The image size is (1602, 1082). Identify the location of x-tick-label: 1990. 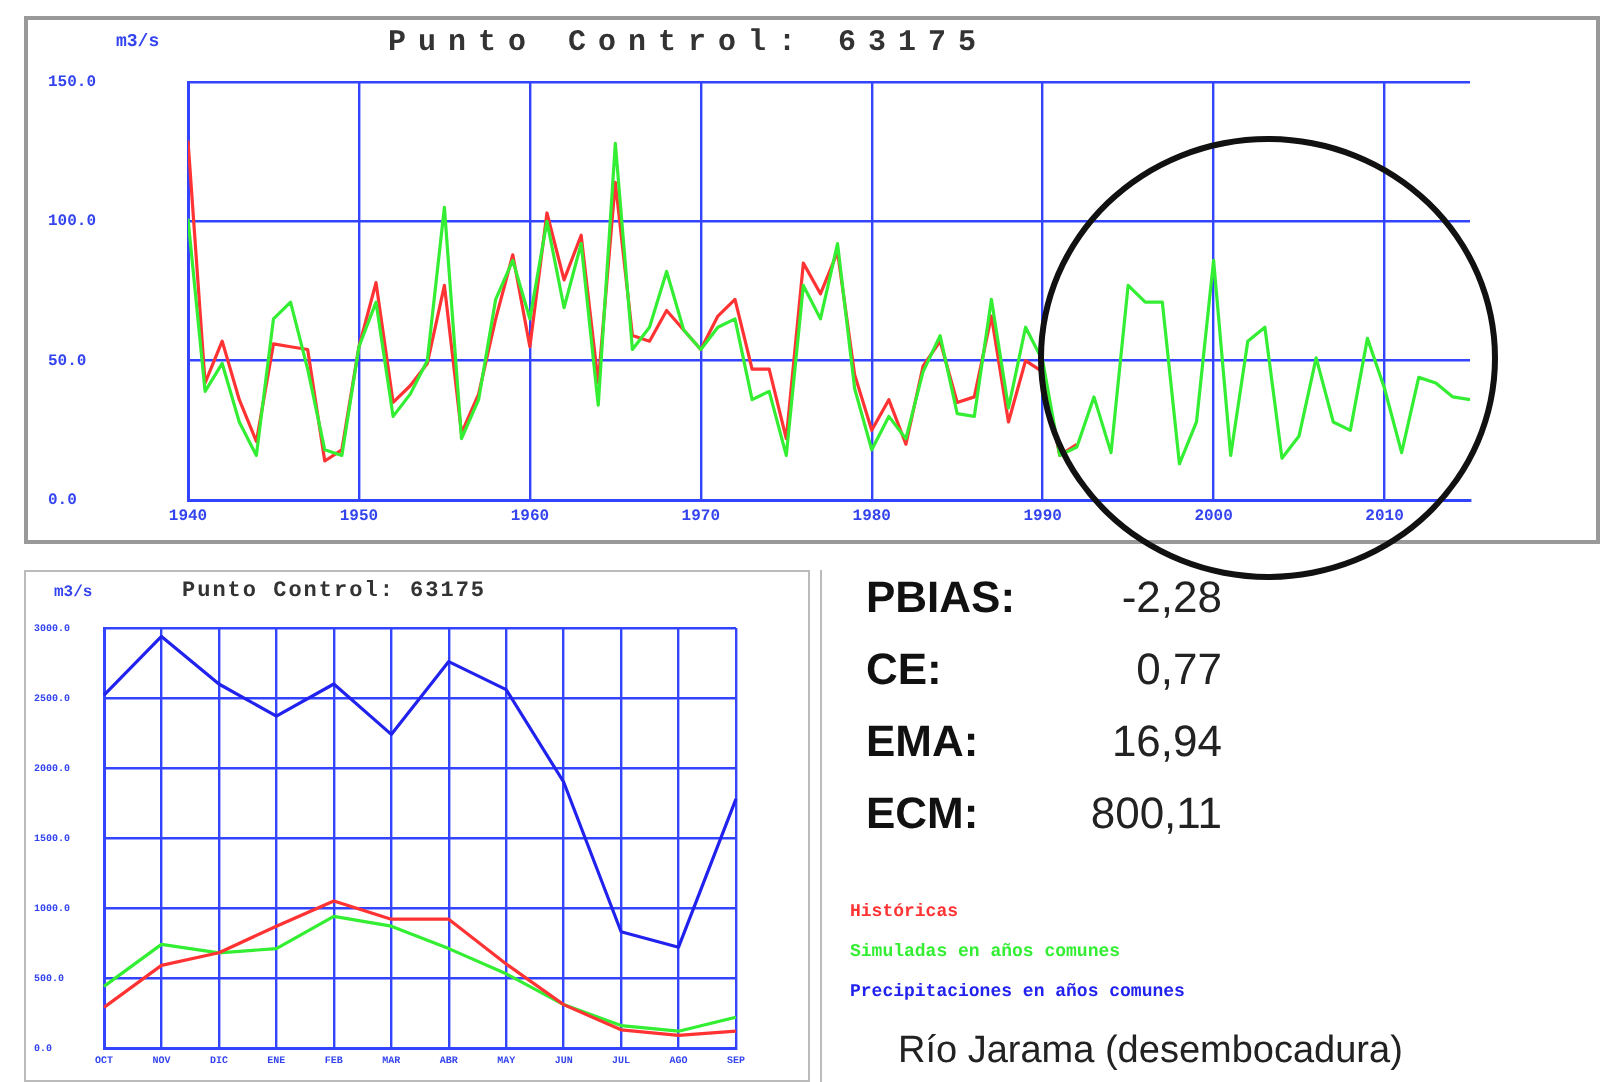
(1043, 516).